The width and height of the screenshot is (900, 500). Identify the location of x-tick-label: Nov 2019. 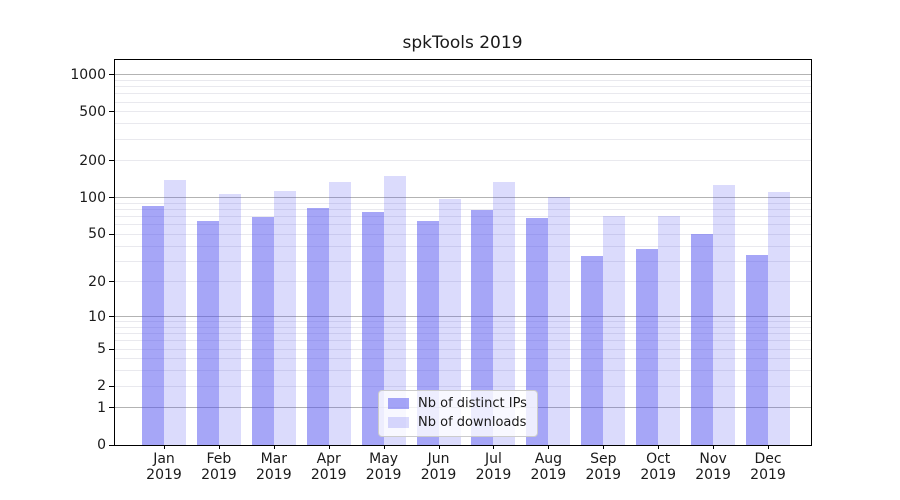
(713, 467).